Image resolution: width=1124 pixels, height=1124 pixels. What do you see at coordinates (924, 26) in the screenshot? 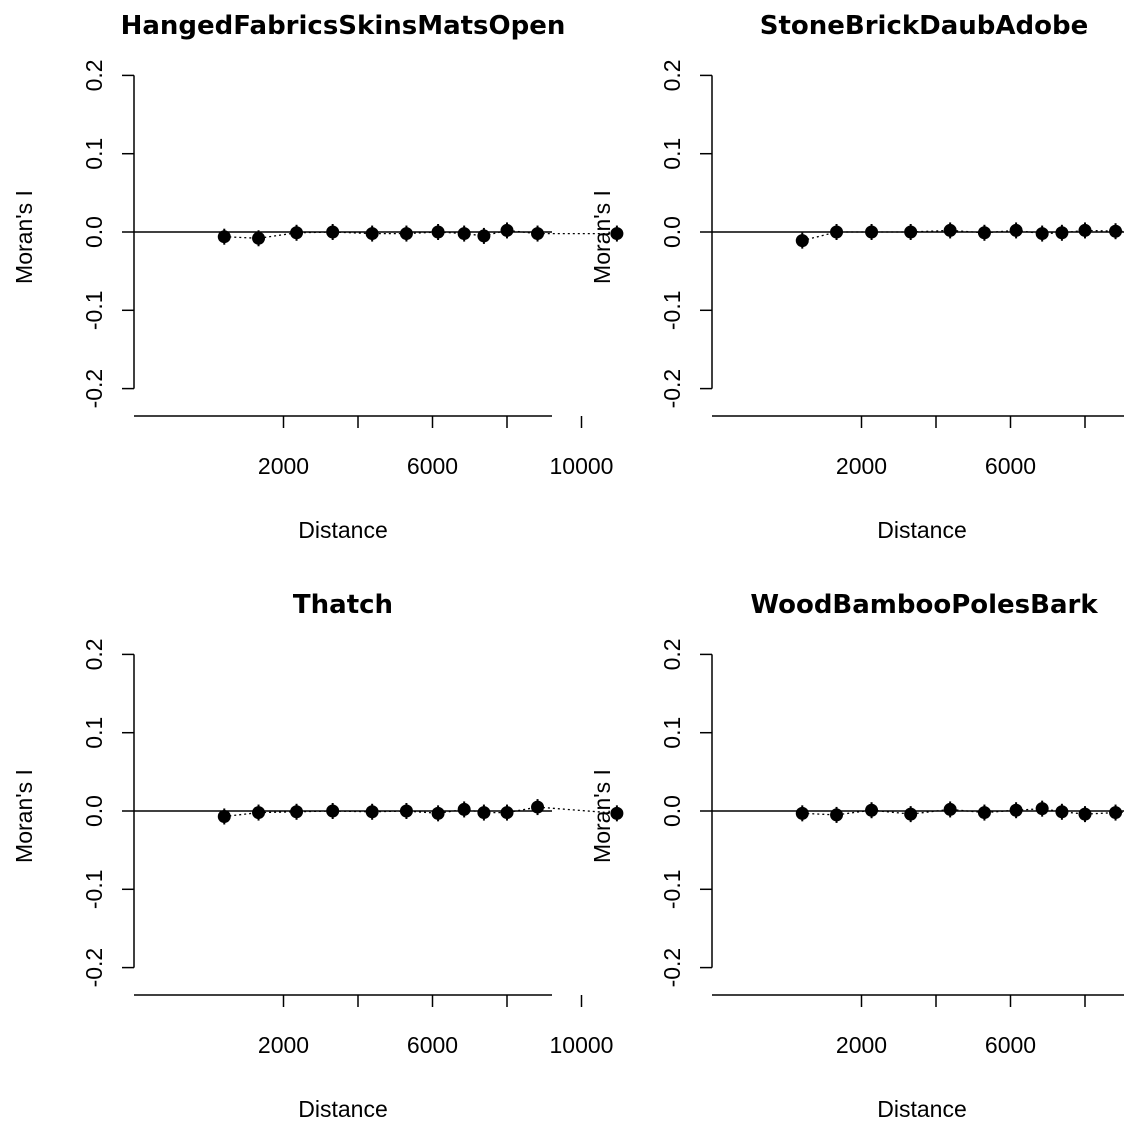
I see `panel-title: StoneBrickDaubAdobe` at bounding box center [924, 26].